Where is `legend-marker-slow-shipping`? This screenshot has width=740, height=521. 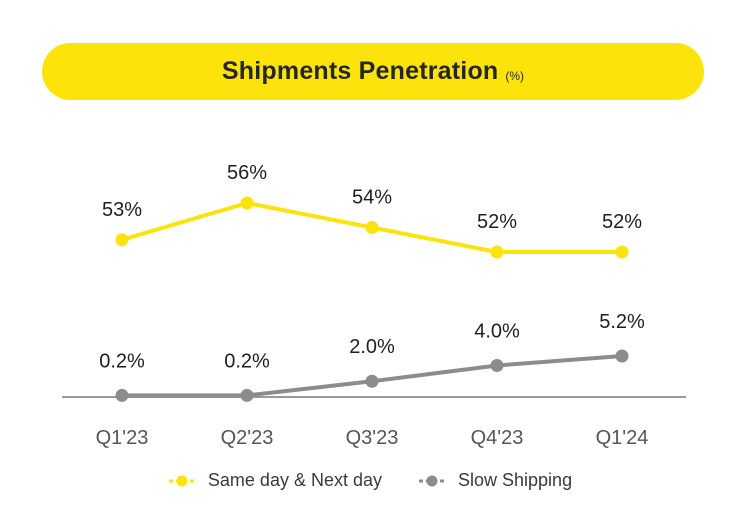 legend-marker-slow-shipping is located at coordinates (432, 480).